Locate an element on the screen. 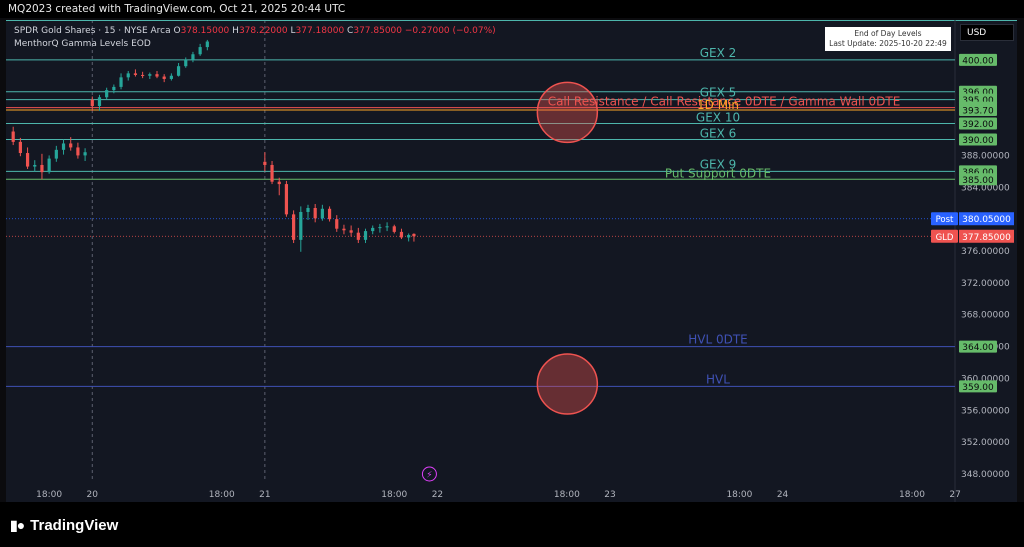 The width and height of the screenshot is (1024, 547). level-badge: 385.00 is located at coordinates (978, 179).